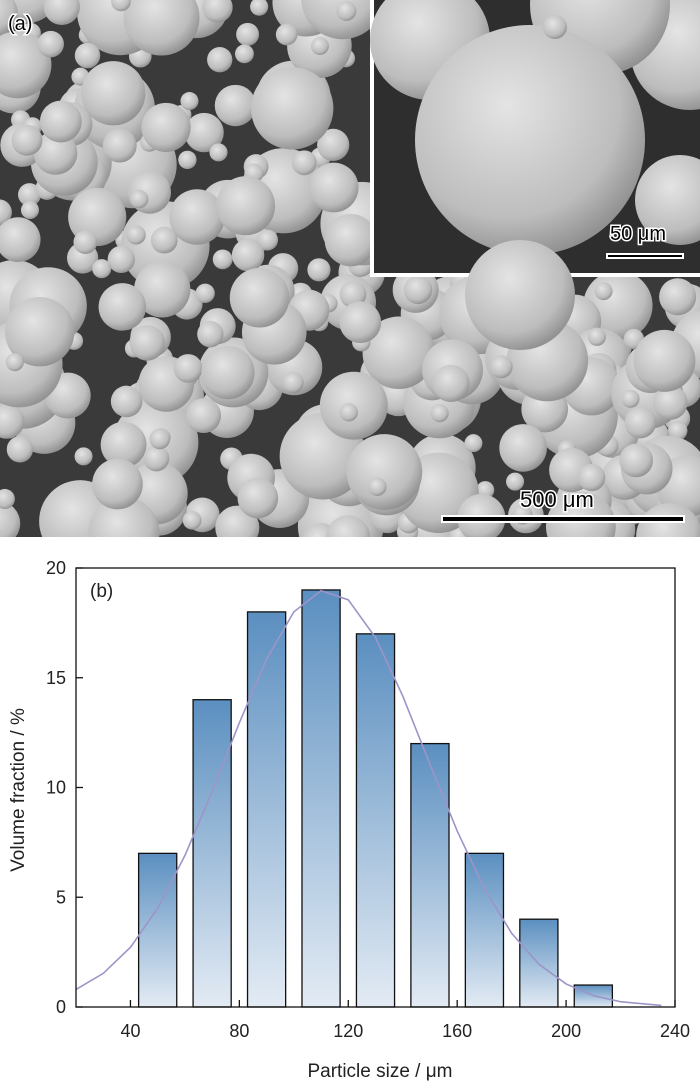 The height and width of the screenshot is (1090, 700). I want to click on scale-bar, so click(563, 519).